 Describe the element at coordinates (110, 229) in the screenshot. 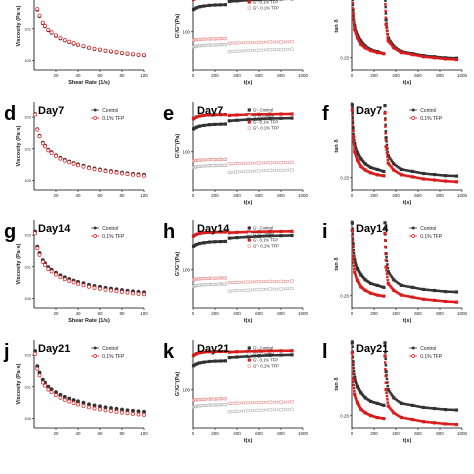

I see `legend-label: Control` at that location.